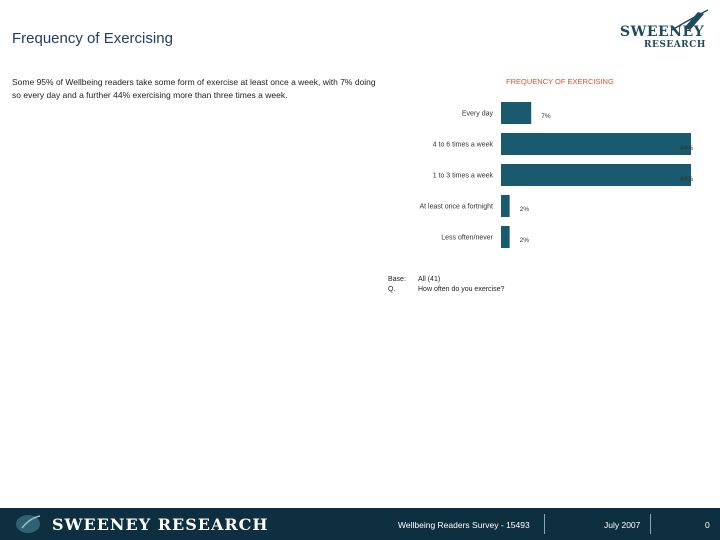 The image size is (720, 540). Describe the element at coordinates (28, 524) in the screenshot. I see `footer-logo-icon` at that location.